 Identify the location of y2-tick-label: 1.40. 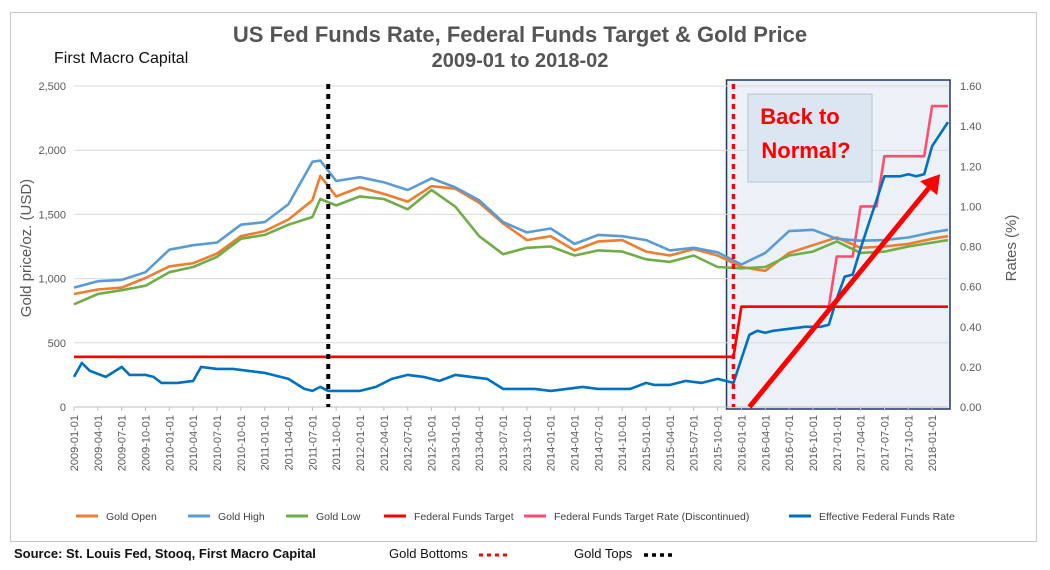
(970, 127).